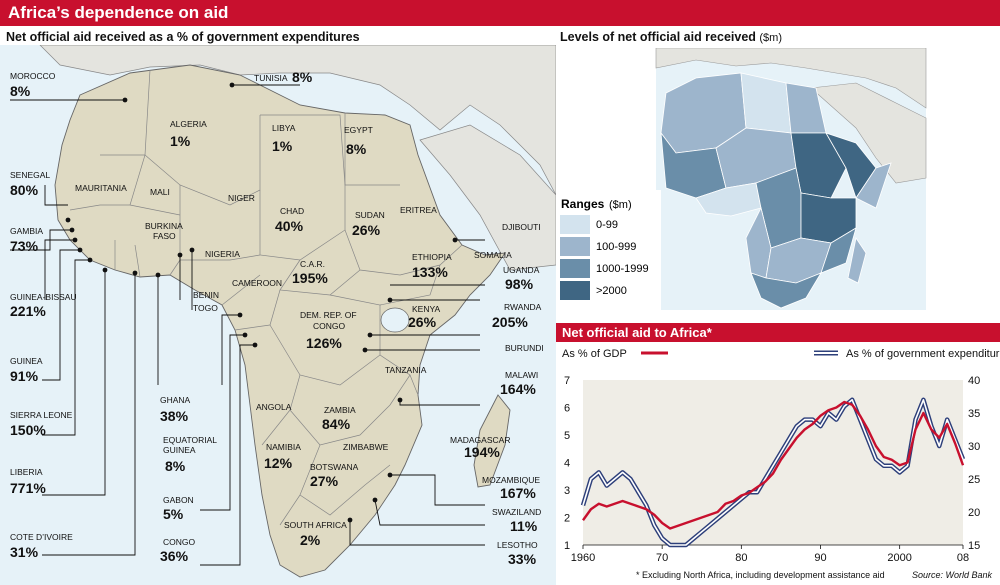 The width and height of the screenshot is (1000, 585). Describe the element at coordinates (791, 78) in the screenshot. I see `right-europe` at that location.